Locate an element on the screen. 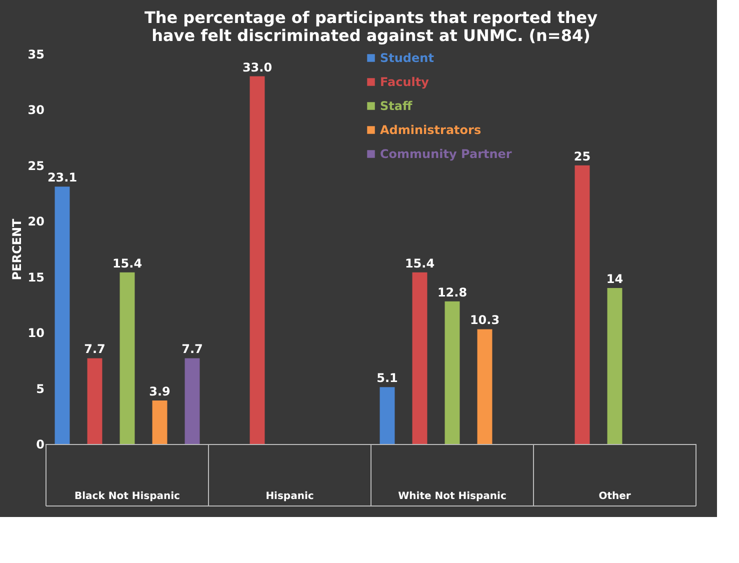 The image size is (739, 563). data-label: 12.8 is located at coordinates (452, 292).